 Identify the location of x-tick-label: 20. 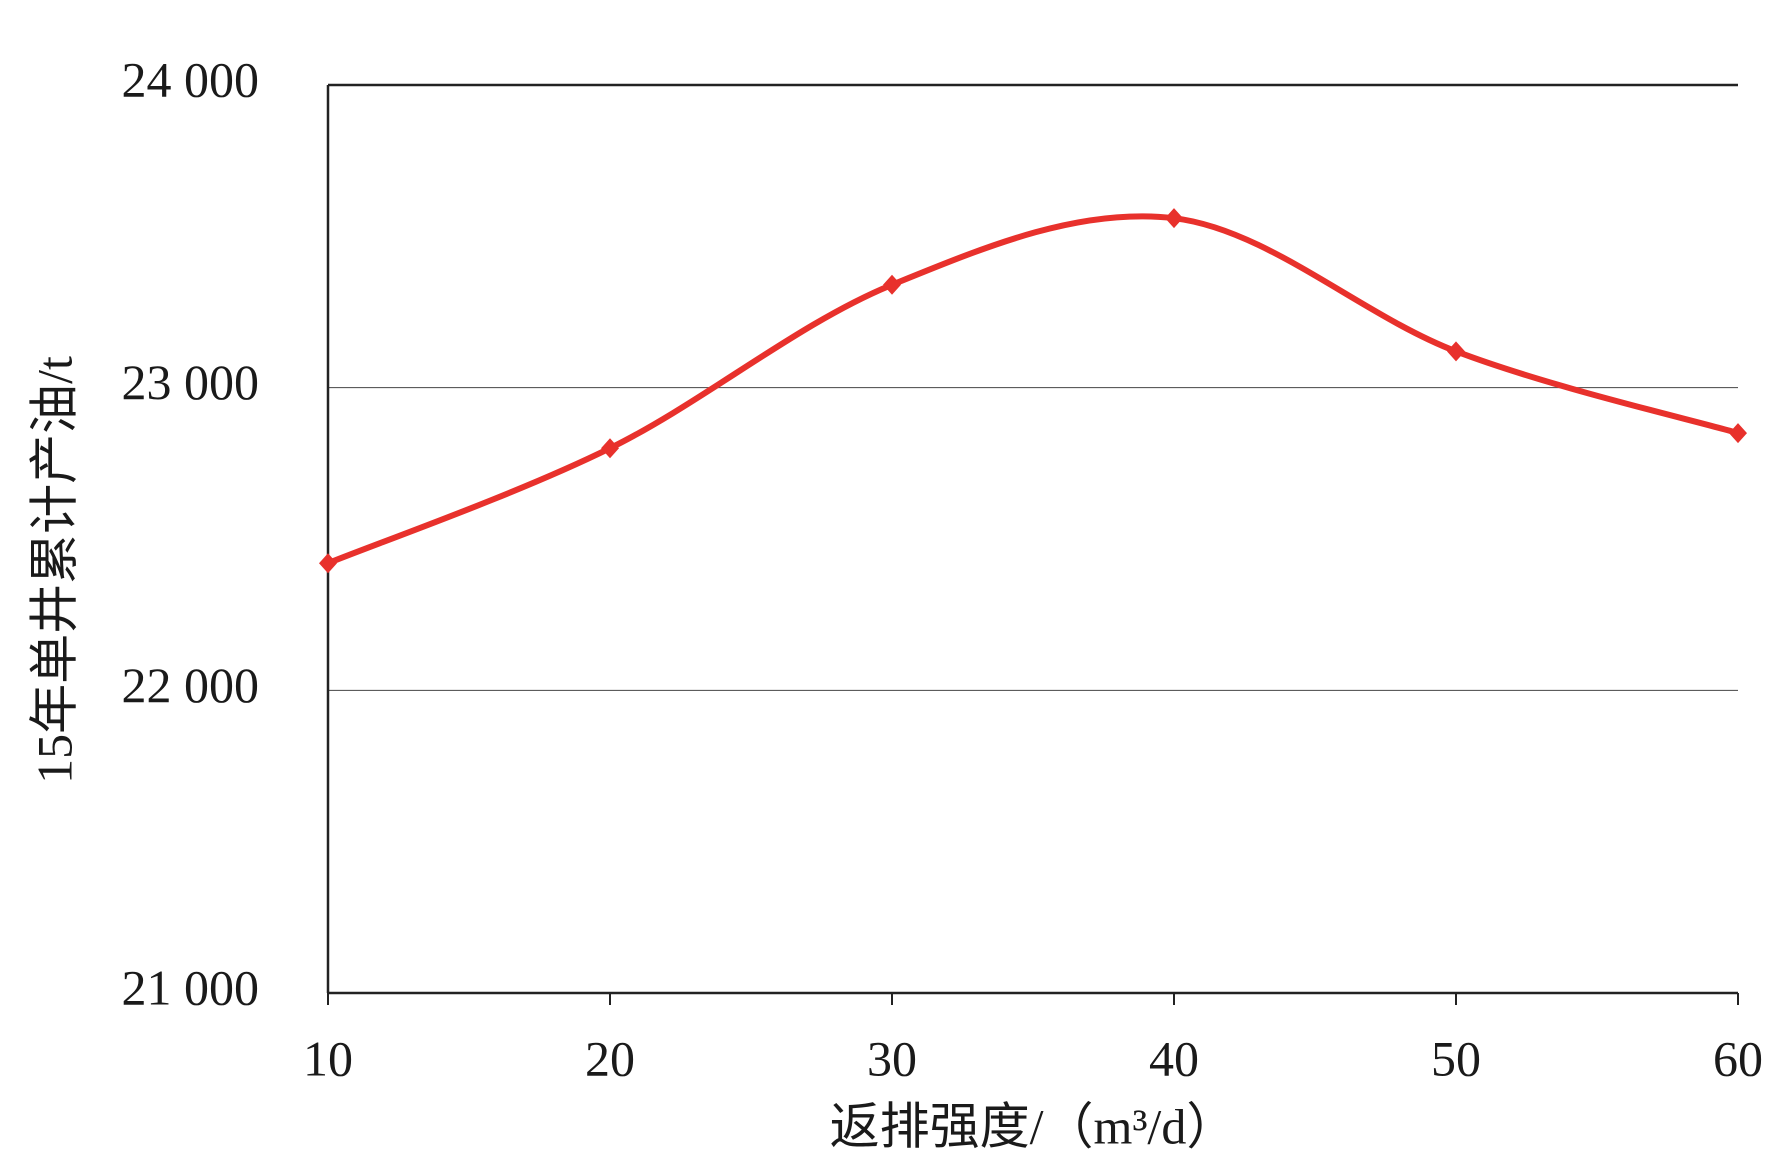
(610, 1058).